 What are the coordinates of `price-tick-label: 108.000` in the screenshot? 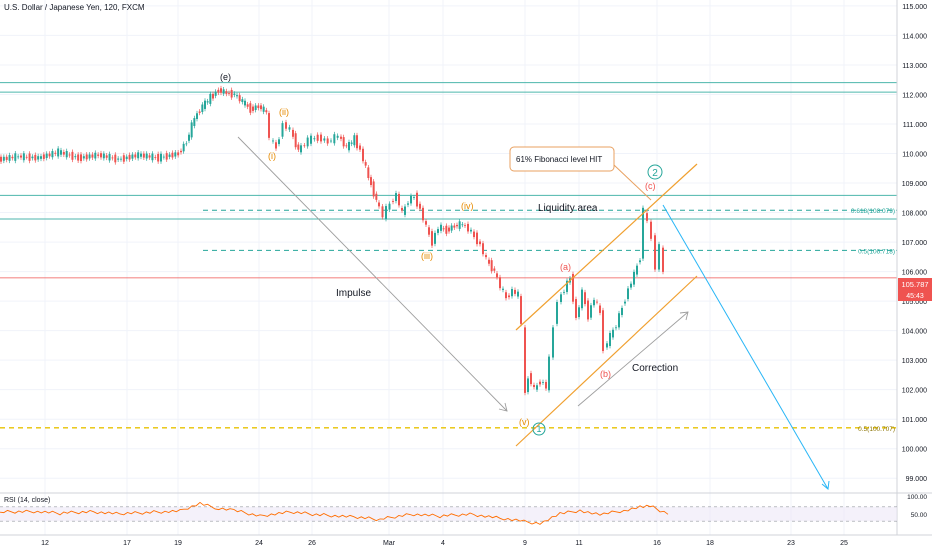 It's located at (914, 214).